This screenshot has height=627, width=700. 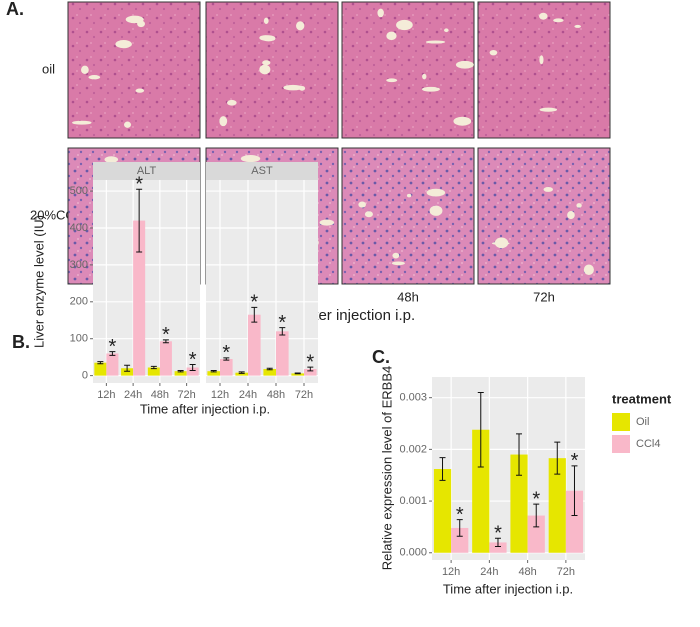 I want to click on x-tick-label: 48h, so click(x=160, y=395).